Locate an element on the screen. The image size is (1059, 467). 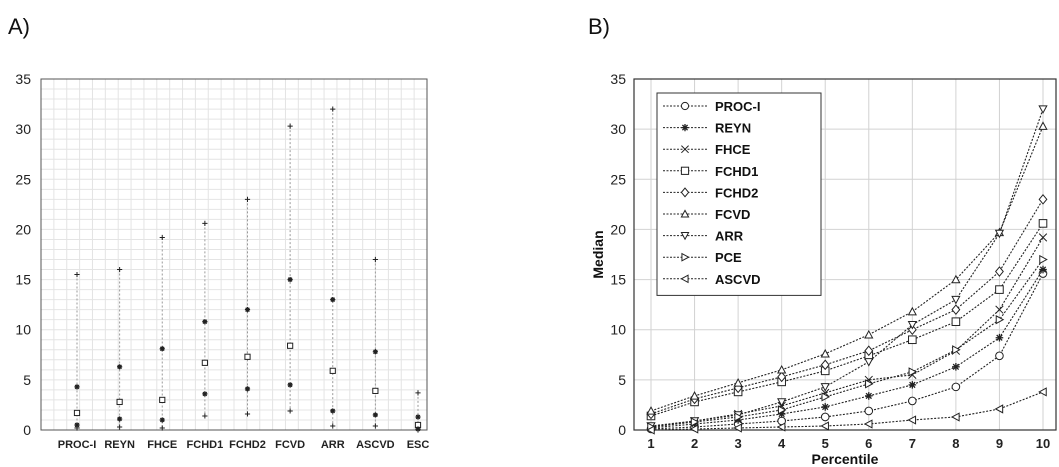
chart-b-ytick-label: 5 is located at coordinates (622, 380).